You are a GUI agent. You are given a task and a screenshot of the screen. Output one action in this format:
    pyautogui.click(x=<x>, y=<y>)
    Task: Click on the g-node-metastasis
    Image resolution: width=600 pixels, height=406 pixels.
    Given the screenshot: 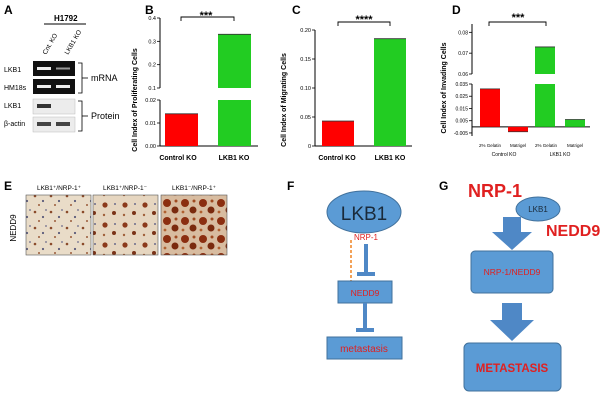 What is the action you would take?
    pyautogui.click(x=512, y=367)
    